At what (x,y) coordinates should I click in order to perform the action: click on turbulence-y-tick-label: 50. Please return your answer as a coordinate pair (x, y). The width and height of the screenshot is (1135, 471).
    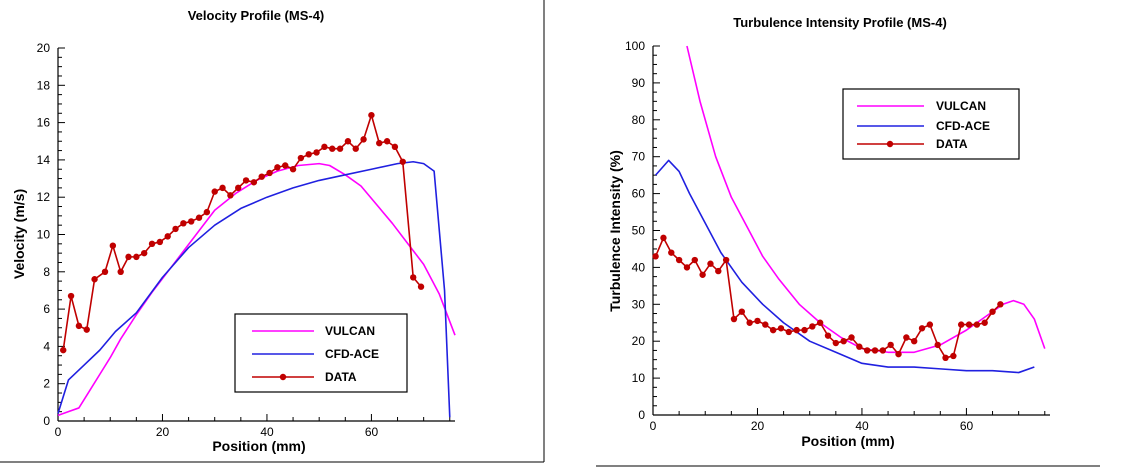
    Looking at the image, I should click on (639, 231).